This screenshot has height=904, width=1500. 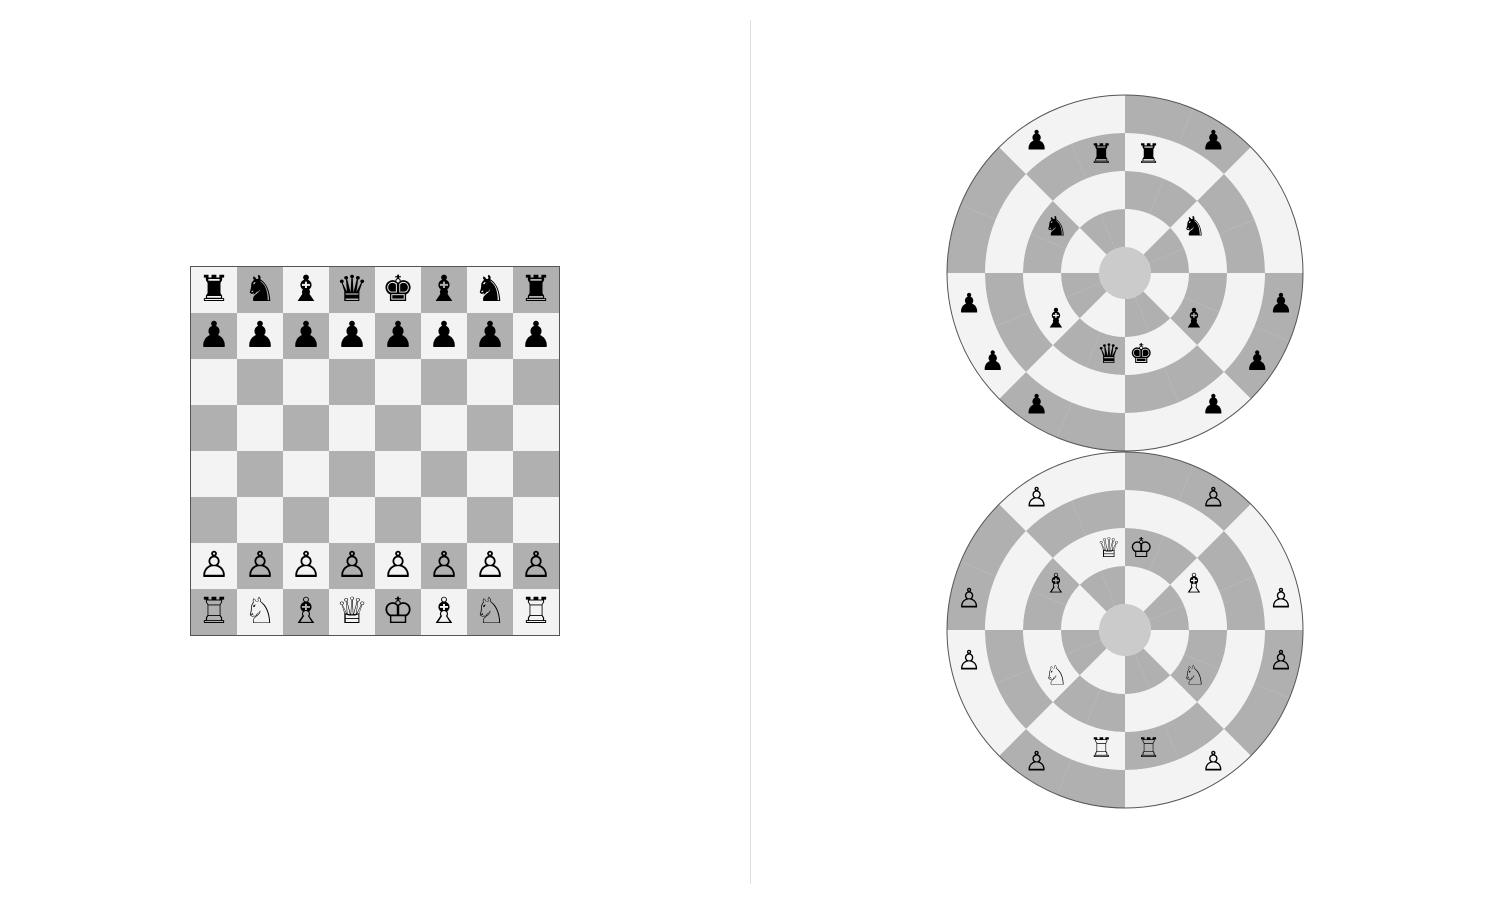 What do you see at coordinates (306, 290) in the screenshot?
I see `chess-piece-square: ♝` at bounding box center [306, 290].